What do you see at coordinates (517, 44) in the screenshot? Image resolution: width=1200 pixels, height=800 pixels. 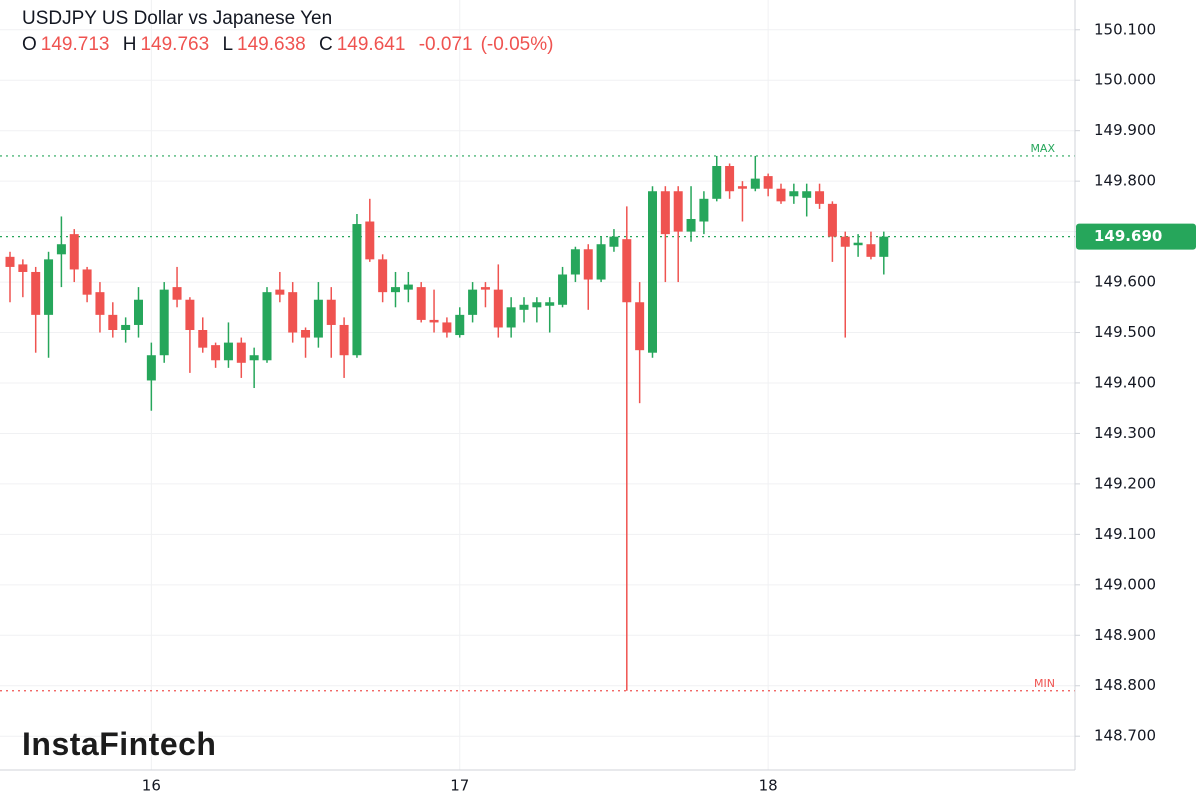 I see `change-percent: (-0.05%)` at bounding box center [517, 44].